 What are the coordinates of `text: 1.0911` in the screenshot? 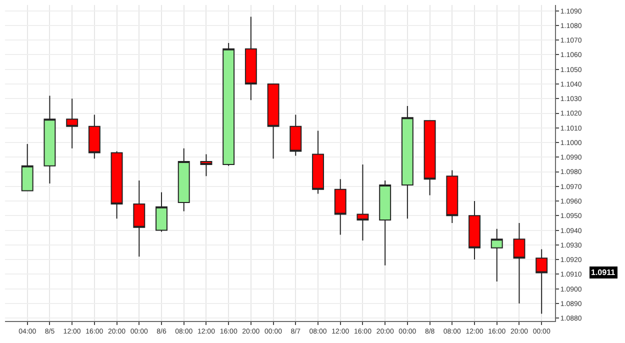 It's located at (603, 272).